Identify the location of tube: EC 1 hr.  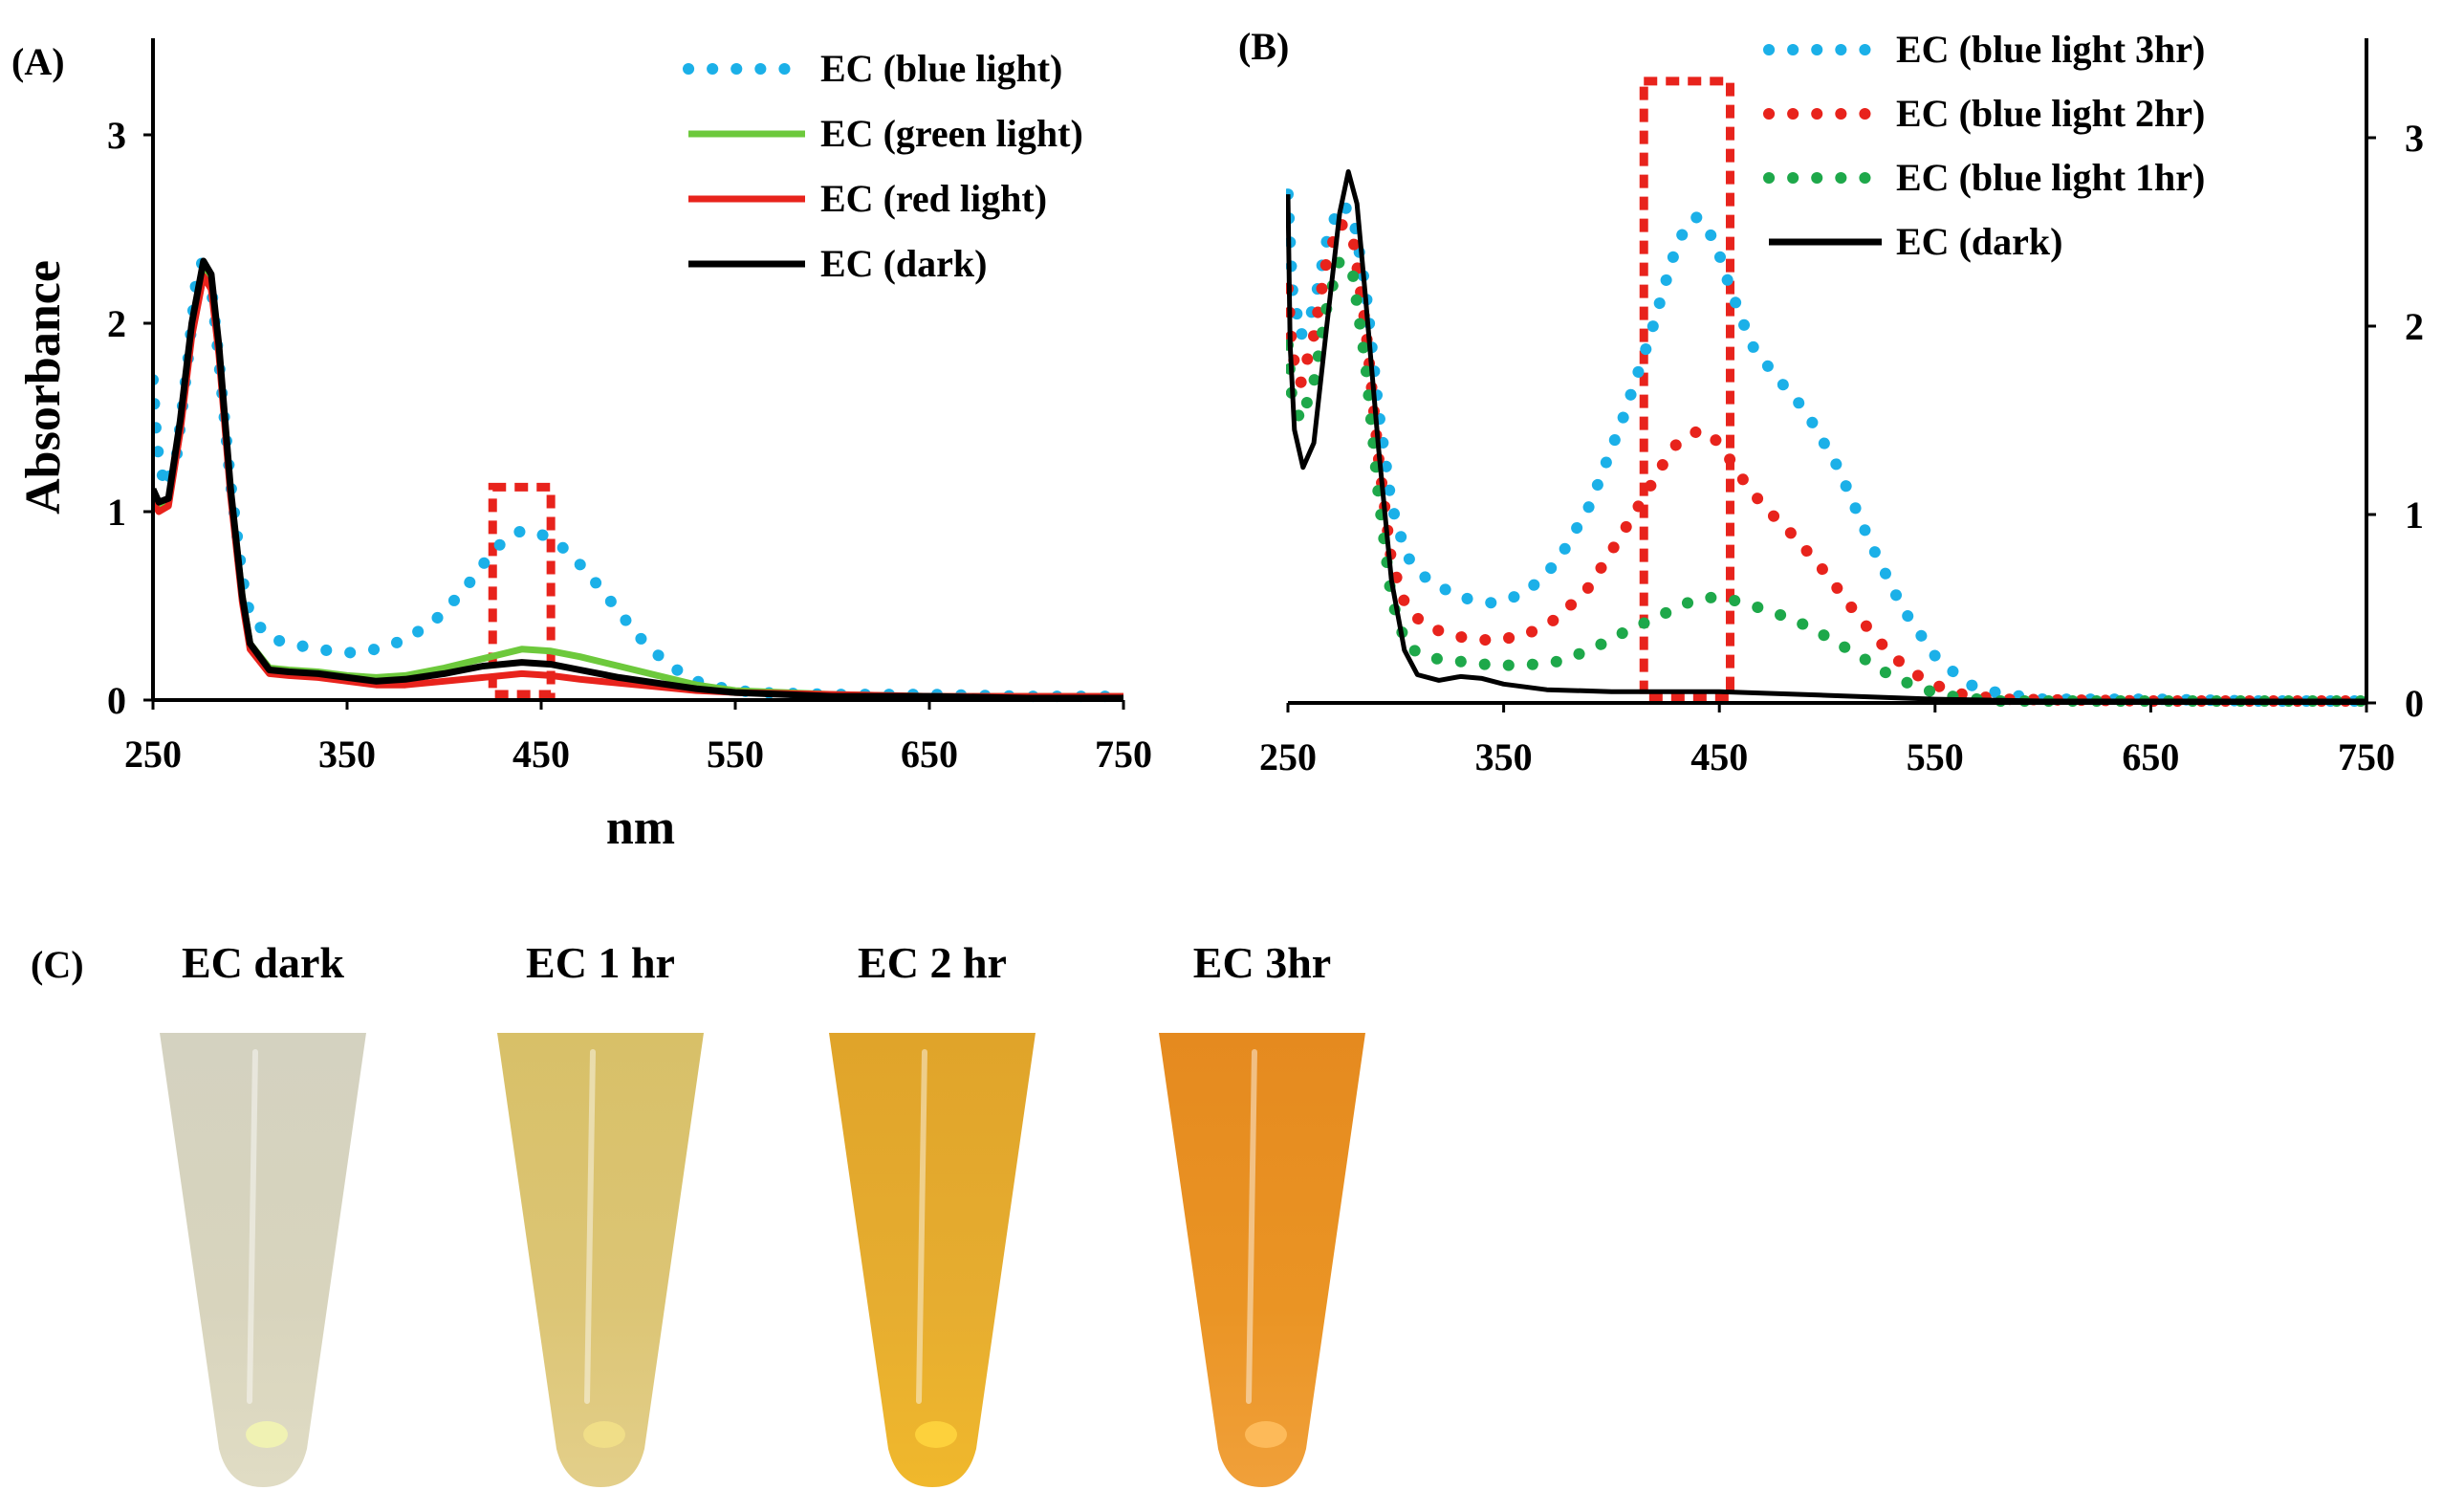
(600, 1212).